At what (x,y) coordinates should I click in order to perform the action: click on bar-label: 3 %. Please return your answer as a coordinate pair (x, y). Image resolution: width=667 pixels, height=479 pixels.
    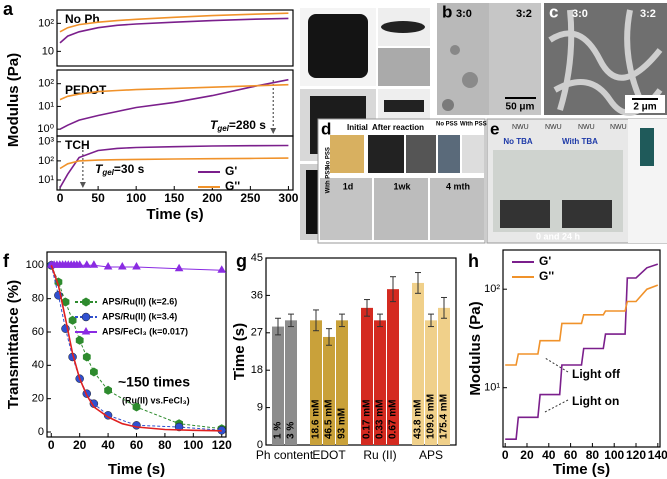
    Looking at the image, I should click on (291, 430).